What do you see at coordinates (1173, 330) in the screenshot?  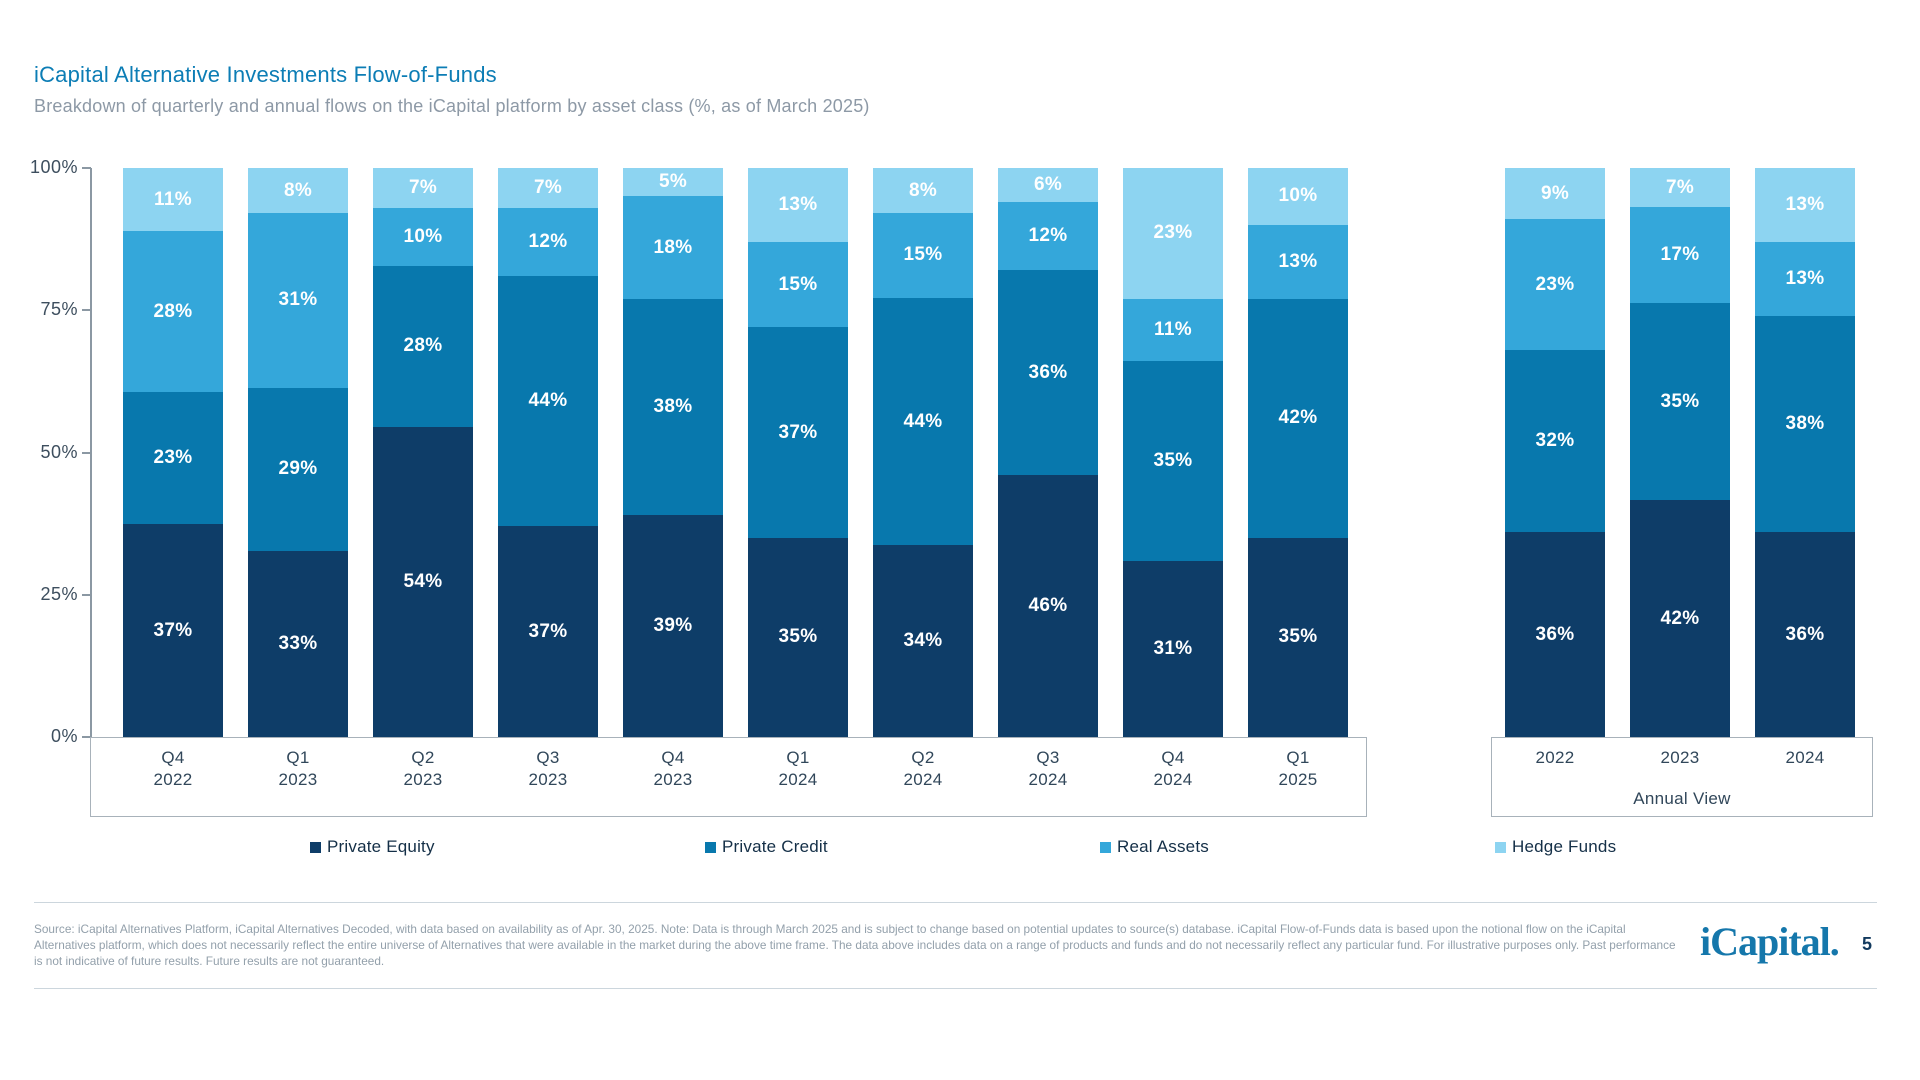 I see `bar-segment-real-assets: 11%` at bounding box center [1173, 330].